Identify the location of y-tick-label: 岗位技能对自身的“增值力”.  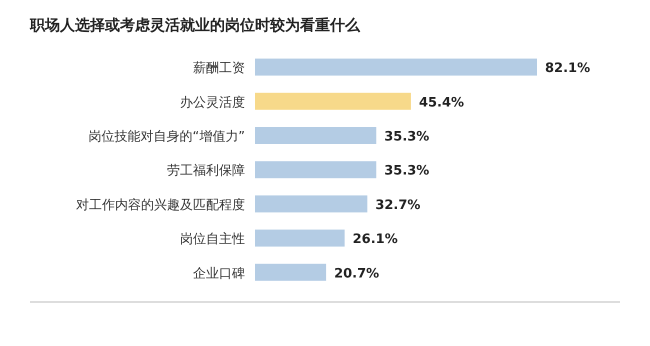
(166, 137).